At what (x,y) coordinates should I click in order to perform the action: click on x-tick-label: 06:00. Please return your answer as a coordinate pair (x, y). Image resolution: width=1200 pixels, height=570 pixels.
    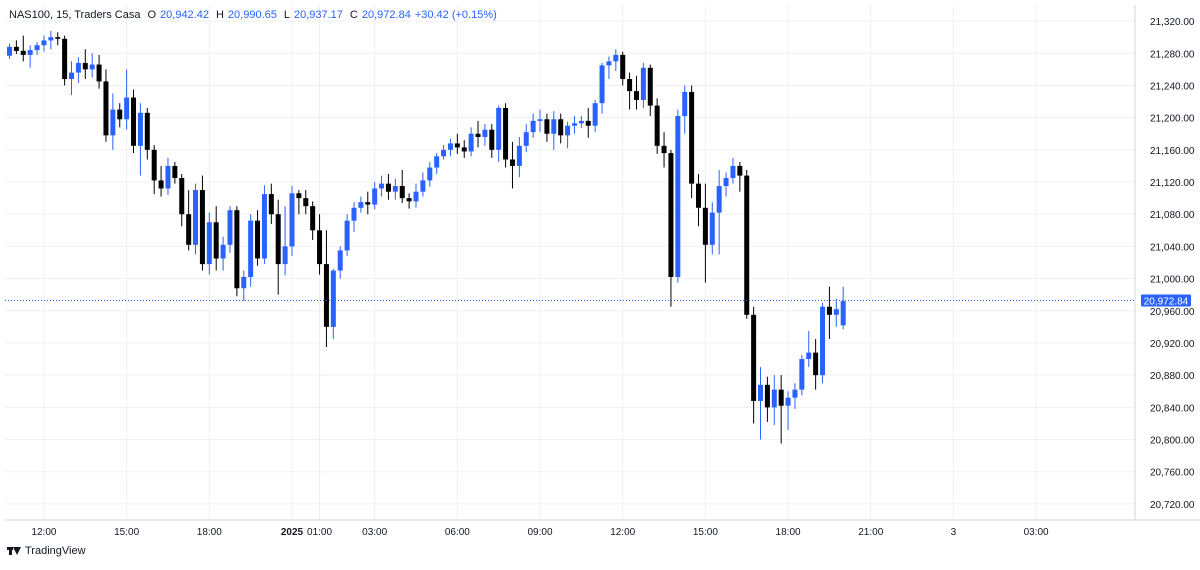
    Looking at the image, I should click on (457, 532).